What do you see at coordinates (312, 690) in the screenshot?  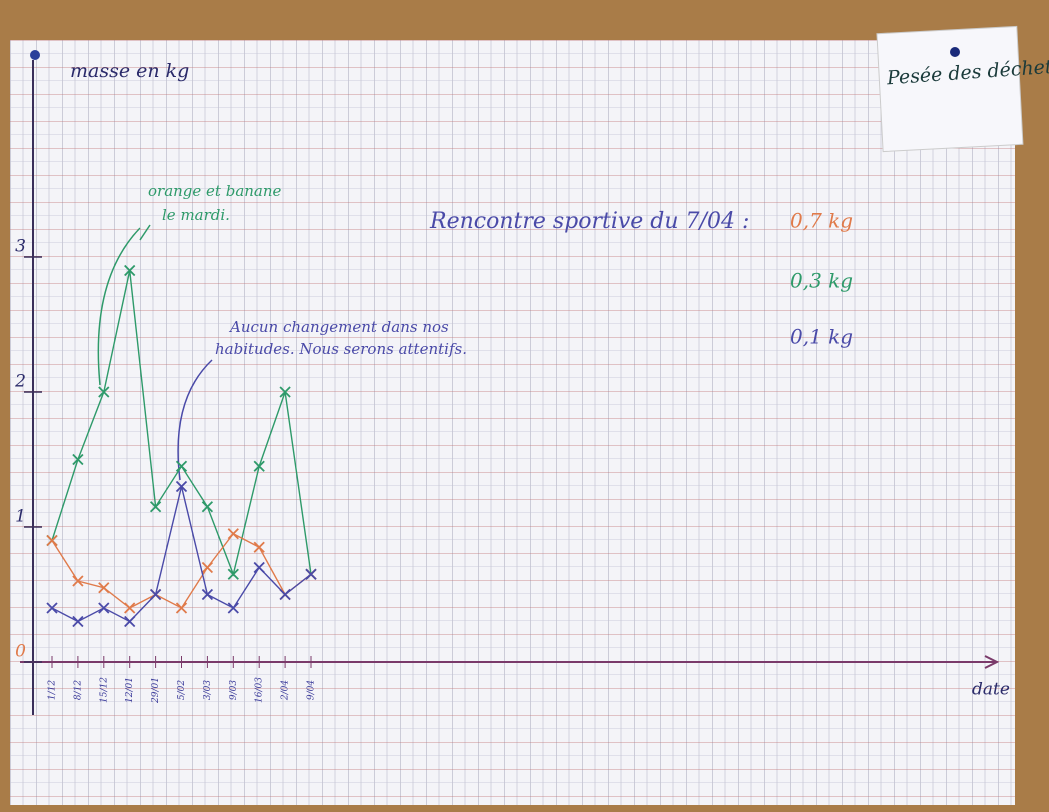 I see `x-tick-label: 9/04` at bounding box center [312, 690].